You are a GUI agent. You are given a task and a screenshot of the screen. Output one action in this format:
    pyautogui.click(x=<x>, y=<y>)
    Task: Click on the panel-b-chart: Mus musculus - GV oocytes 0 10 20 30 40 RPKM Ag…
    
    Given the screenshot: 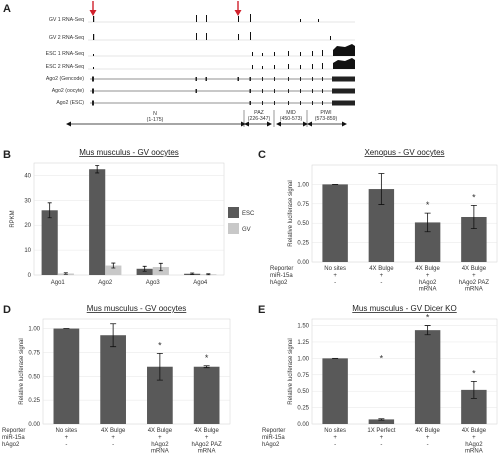 What is the action you would take?
    pyautogui.click(x=132, y=217)
    